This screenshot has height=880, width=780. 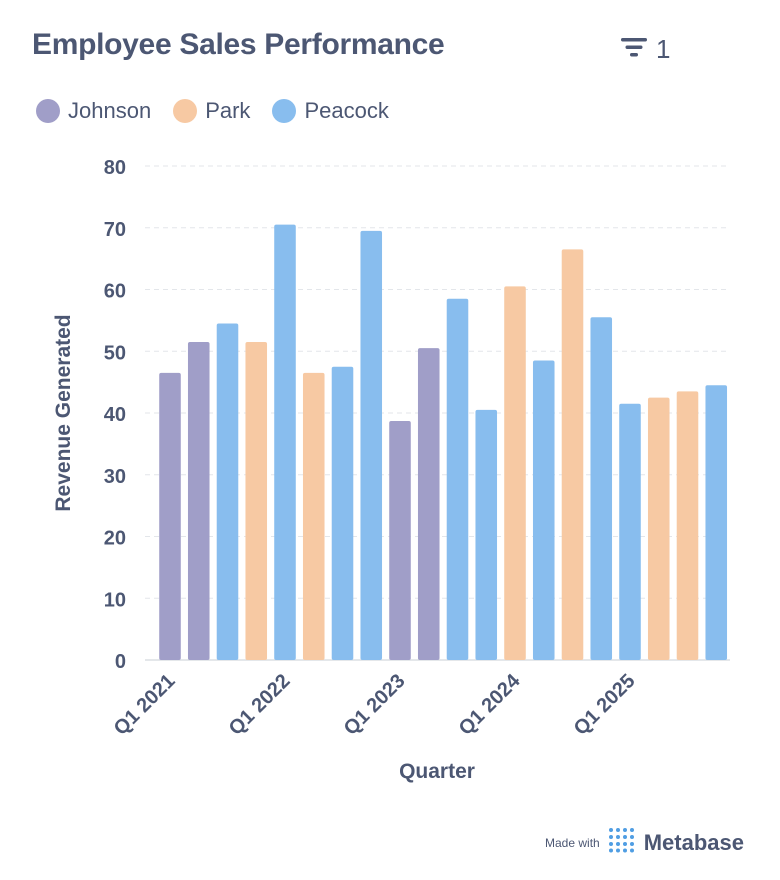 What do you see at coordinates (145, 705) in the screenshot?
I see `x-tick-label: Q1 2021` at bounding box center [145, 705].